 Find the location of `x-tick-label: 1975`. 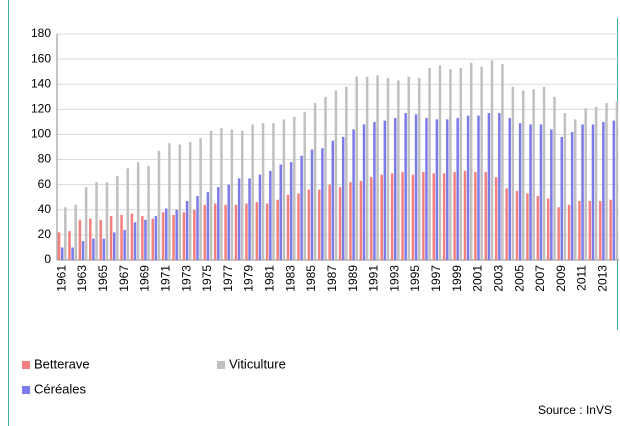

x-tick-label: 1975 is located at coordinates (207, 278).